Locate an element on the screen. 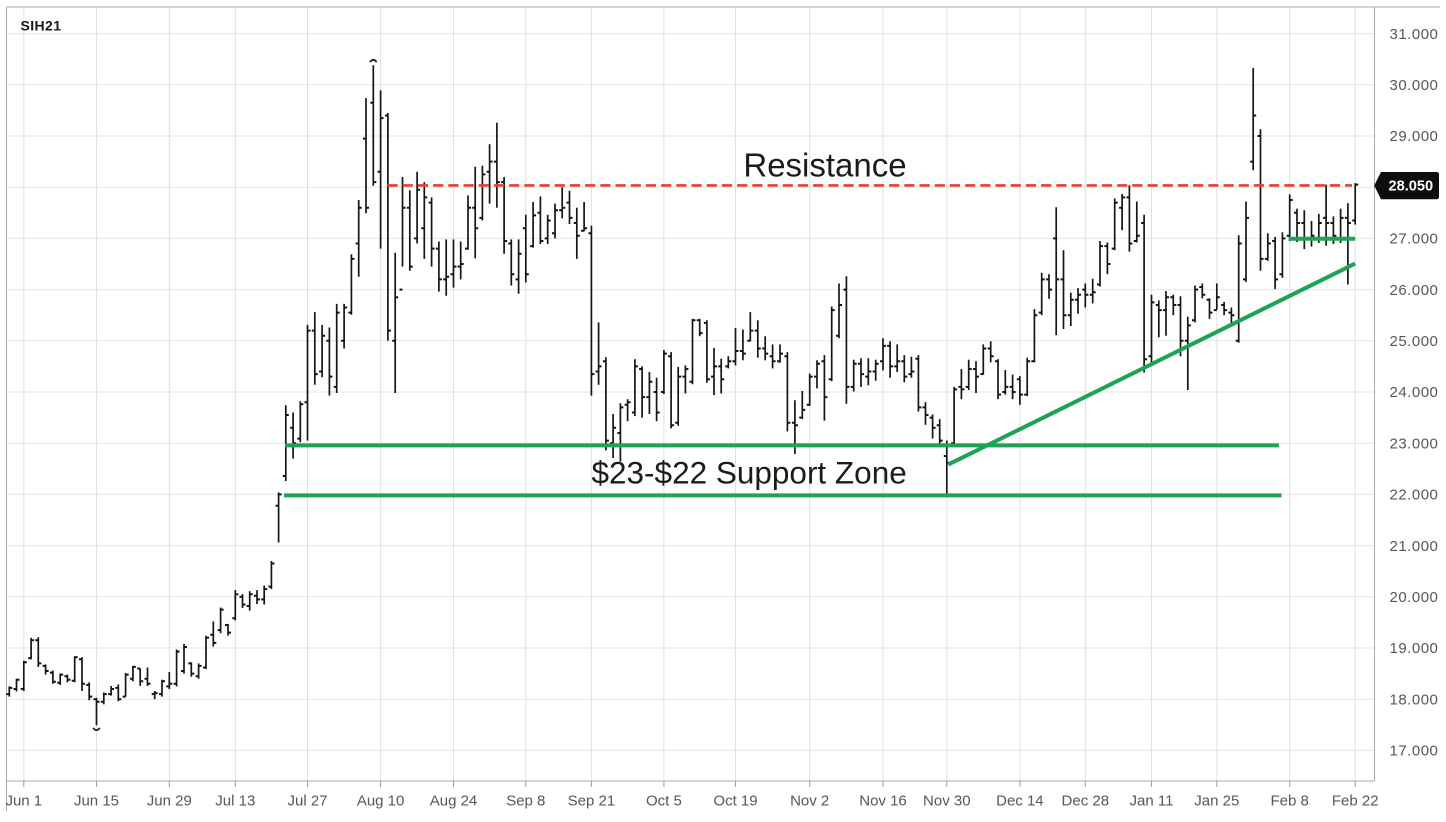 Image resolution: width=1446 pixels, height=822 pixels. svg-text: 26.000 is located at coordinates (1414, 290).